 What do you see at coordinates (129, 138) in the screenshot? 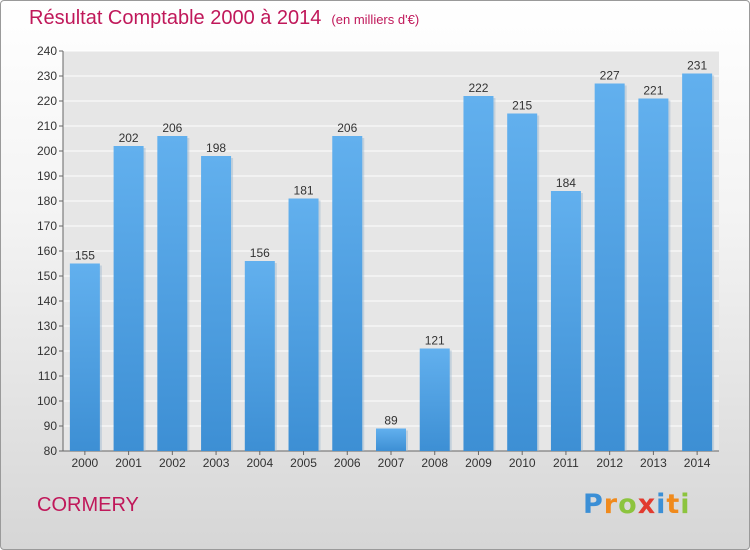
I see `bar-value-label: 202` at bounding box center [129, 138].